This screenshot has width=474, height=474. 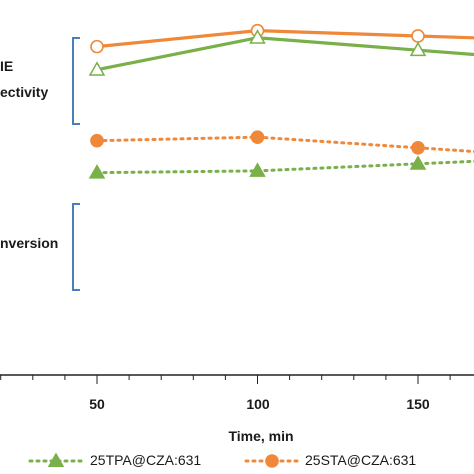 I want to click on series-2-dotted, so click(x=282, y=142).